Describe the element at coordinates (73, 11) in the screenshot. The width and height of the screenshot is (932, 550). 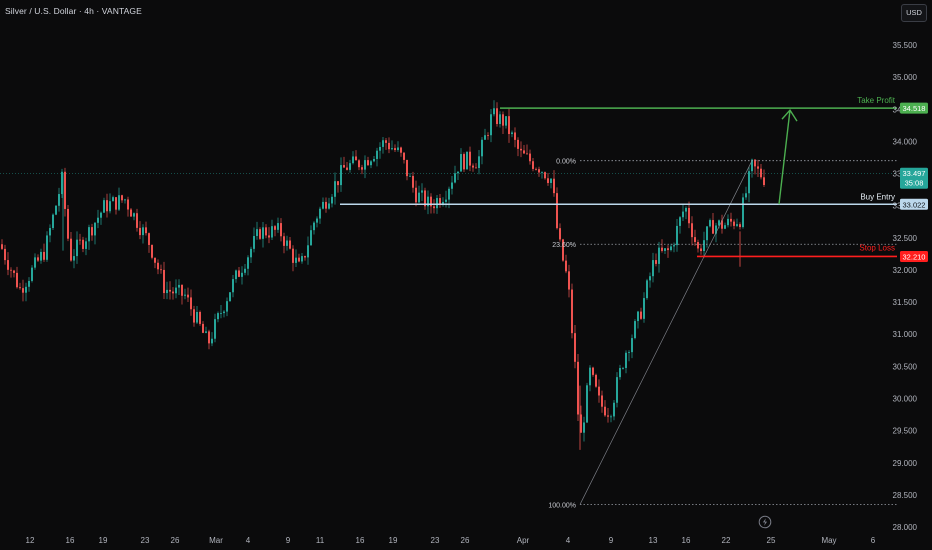
I see `symbol-title: Silver / U.S. Dollar · 4h · VANTAGE` at that location.